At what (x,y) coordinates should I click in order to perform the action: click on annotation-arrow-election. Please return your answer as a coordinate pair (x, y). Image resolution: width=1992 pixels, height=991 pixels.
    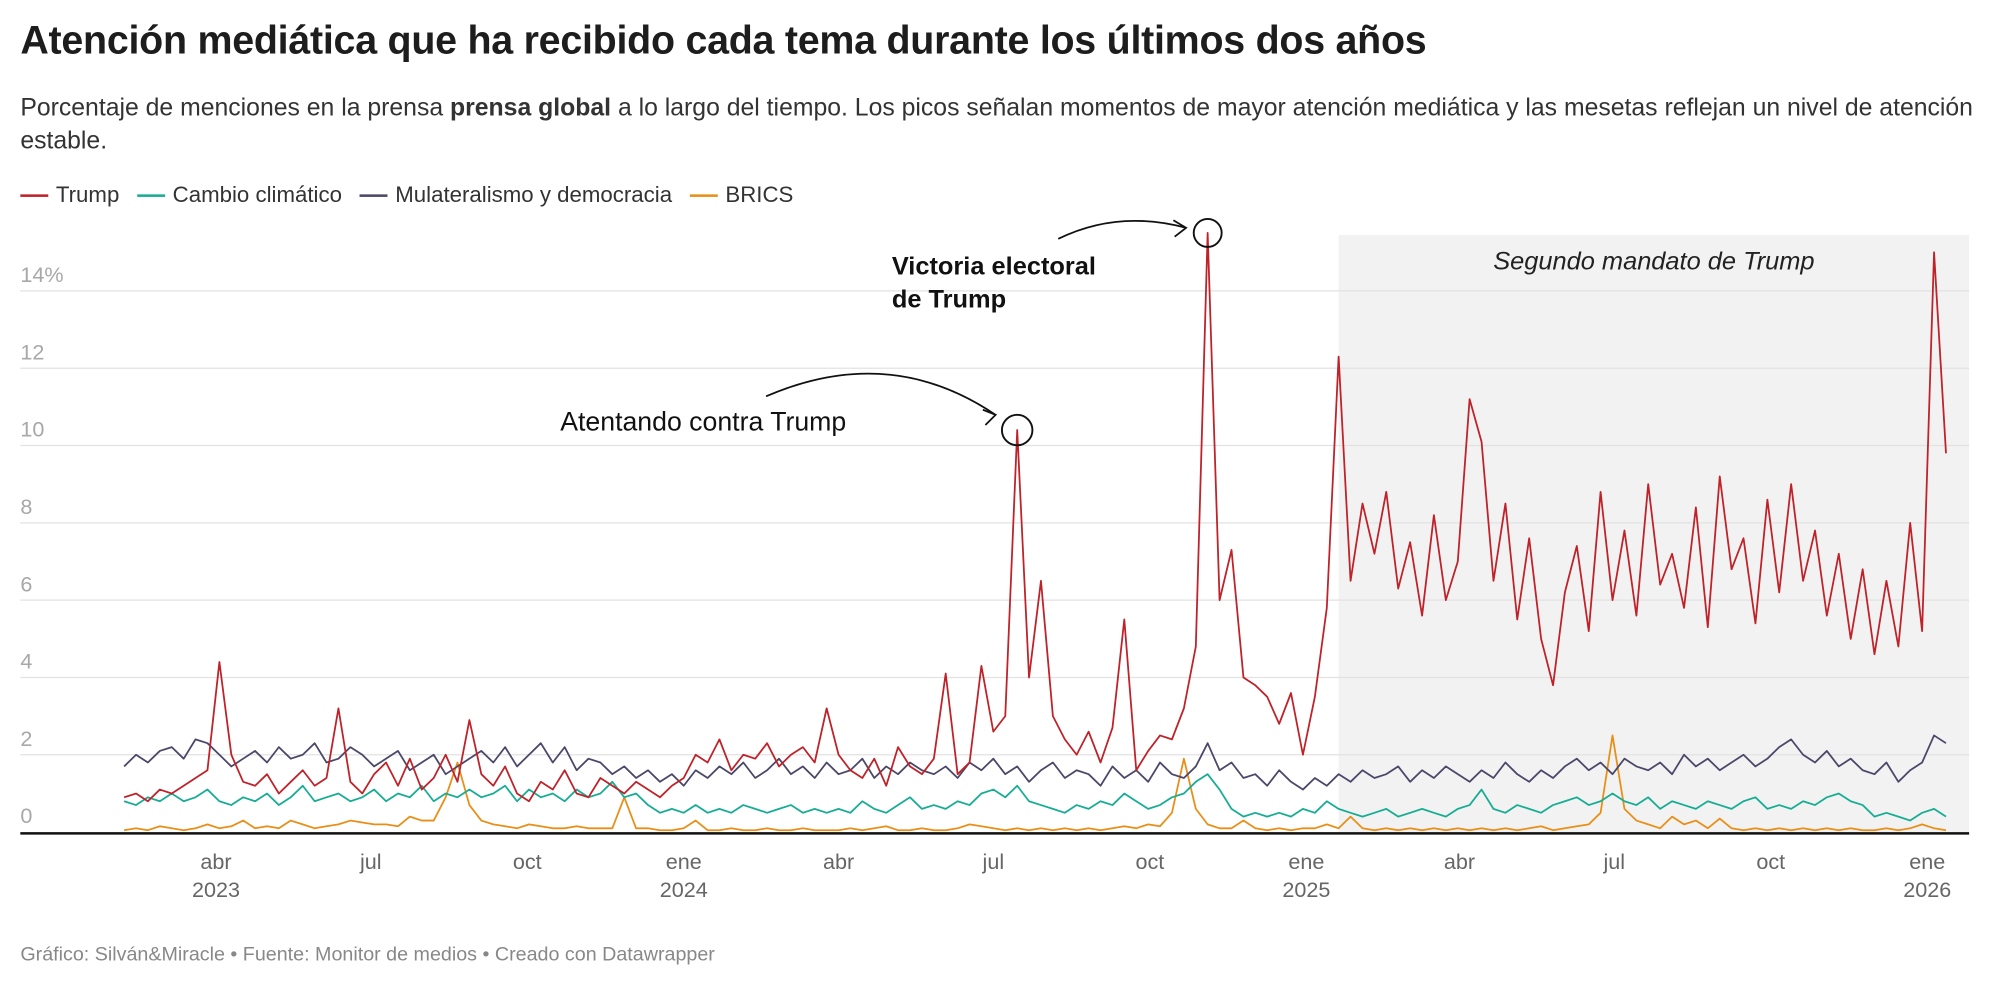
    Looking at the image, I should click on (1122, 229).